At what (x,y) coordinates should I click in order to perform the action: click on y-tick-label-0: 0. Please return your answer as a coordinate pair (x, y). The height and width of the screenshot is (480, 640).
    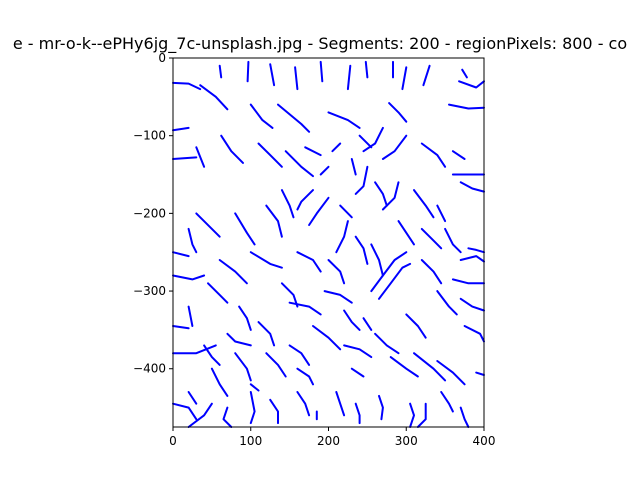
    Looking at the image, I should click on (162, 58).